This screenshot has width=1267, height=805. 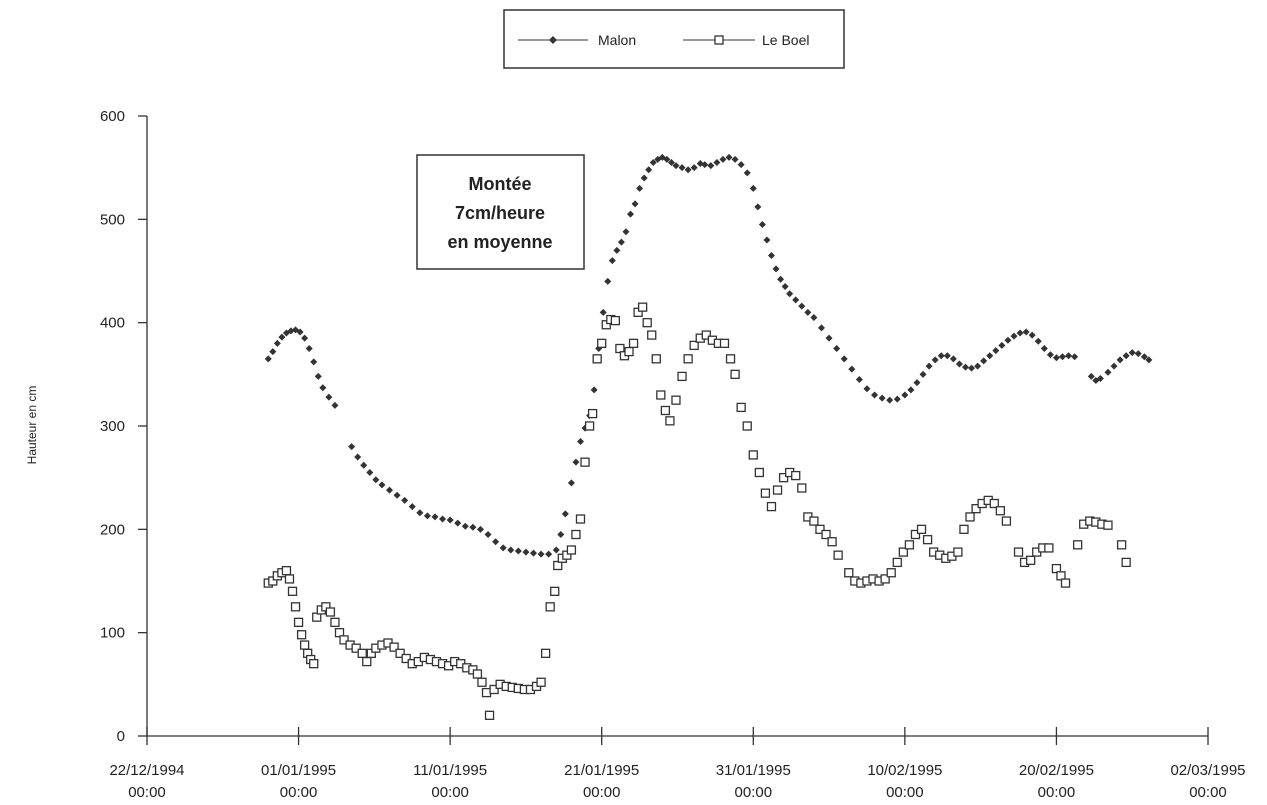 What do you see at coordinates (298, 770) in the screenshot?
I see `x-tick-label-date: 01/01/1995` at bounding box center [298, 770].